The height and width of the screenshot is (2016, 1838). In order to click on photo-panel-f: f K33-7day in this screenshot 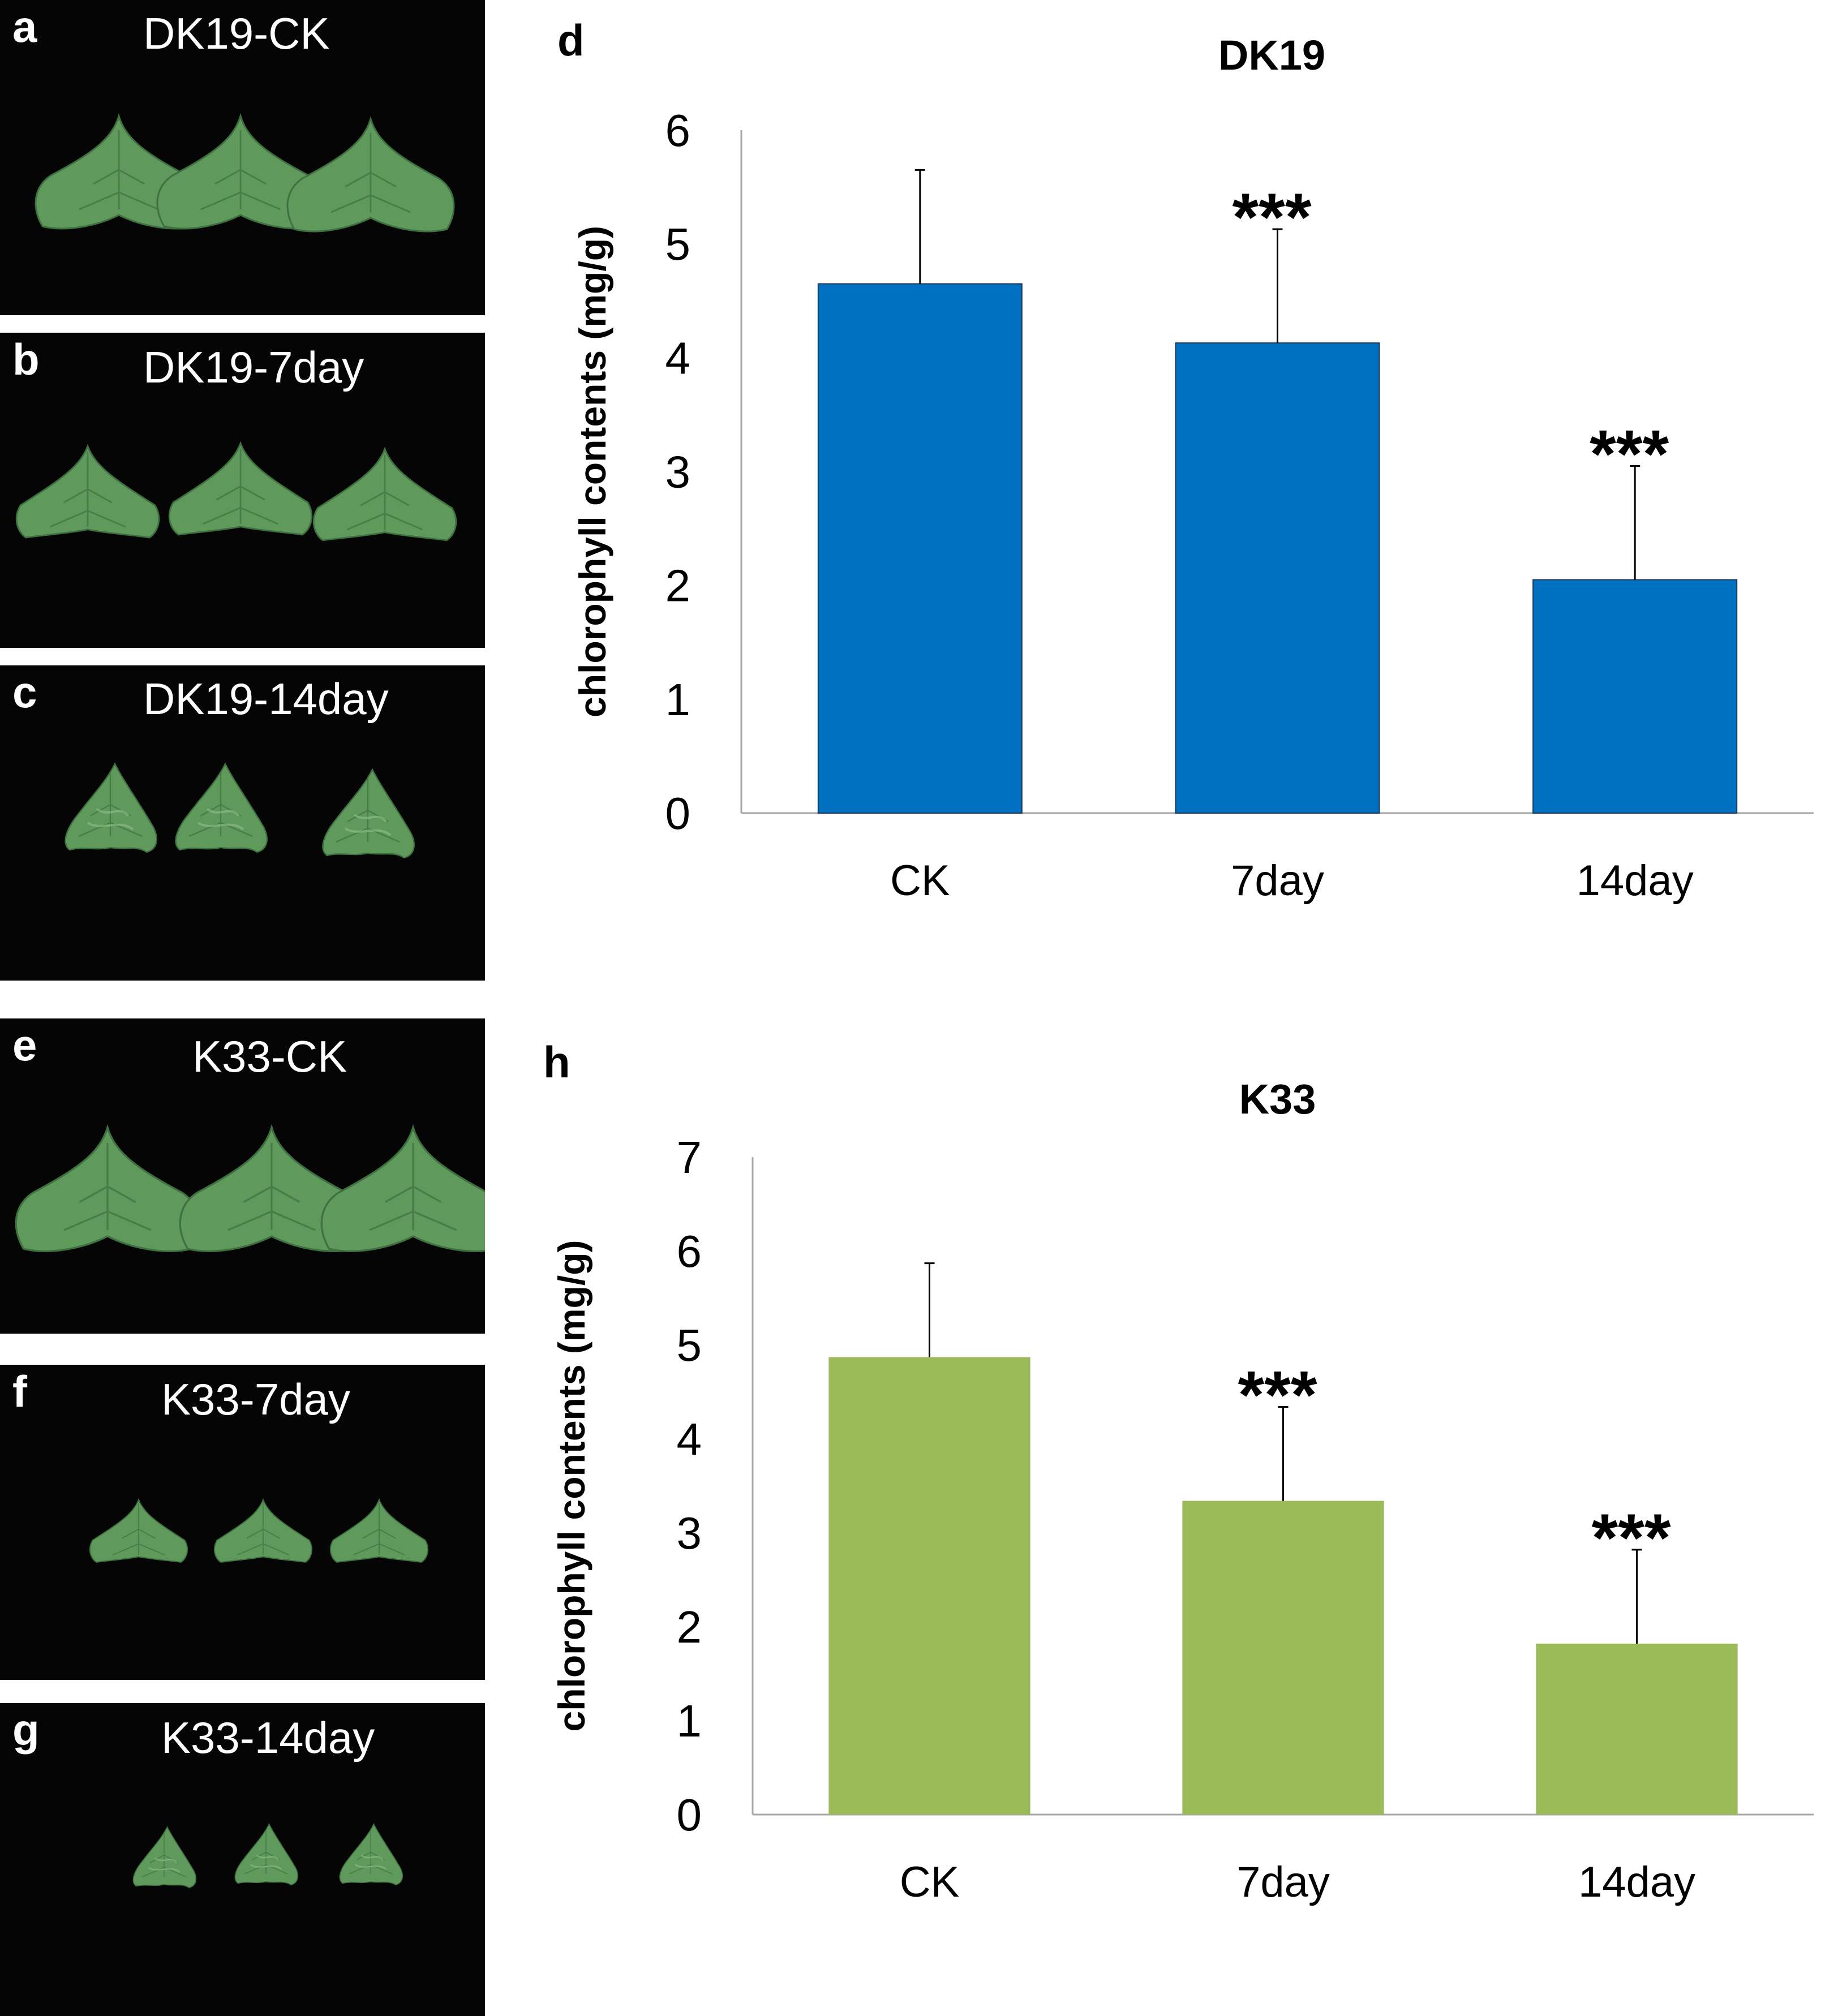, I will do `click(242, 1522)`.